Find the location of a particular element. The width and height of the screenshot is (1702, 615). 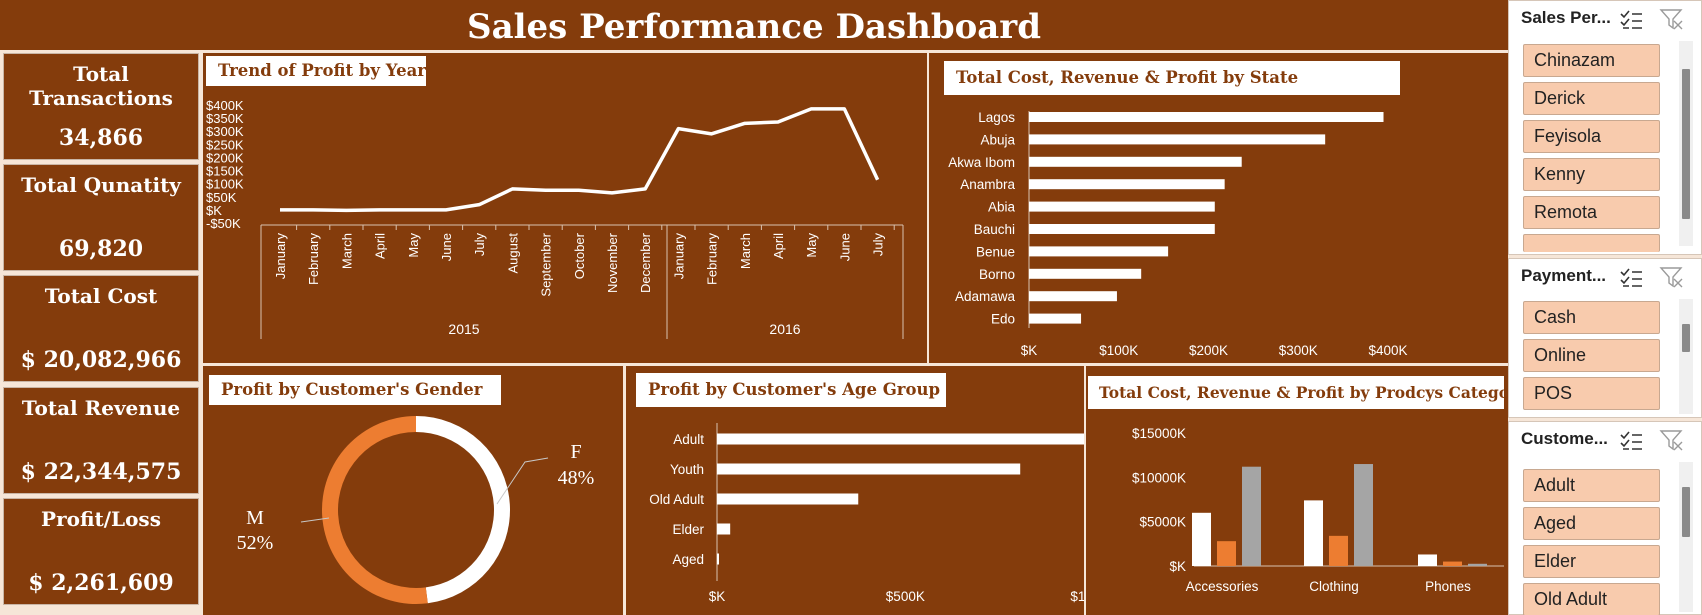

x-tick-label: July is located at coordinates (479, 245).